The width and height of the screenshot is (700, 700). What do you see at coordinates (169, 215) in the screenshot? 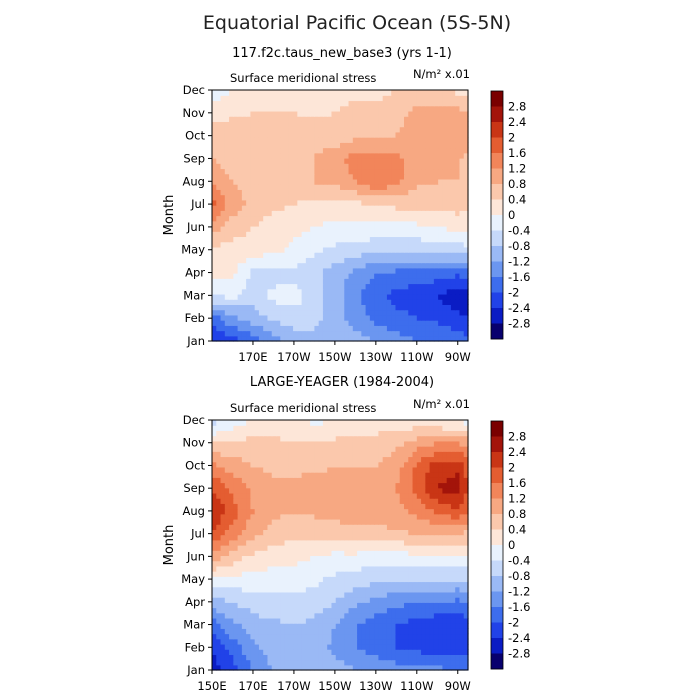
I see `top-panel-y-axis-label: Month` at bounding box center [169, 215].